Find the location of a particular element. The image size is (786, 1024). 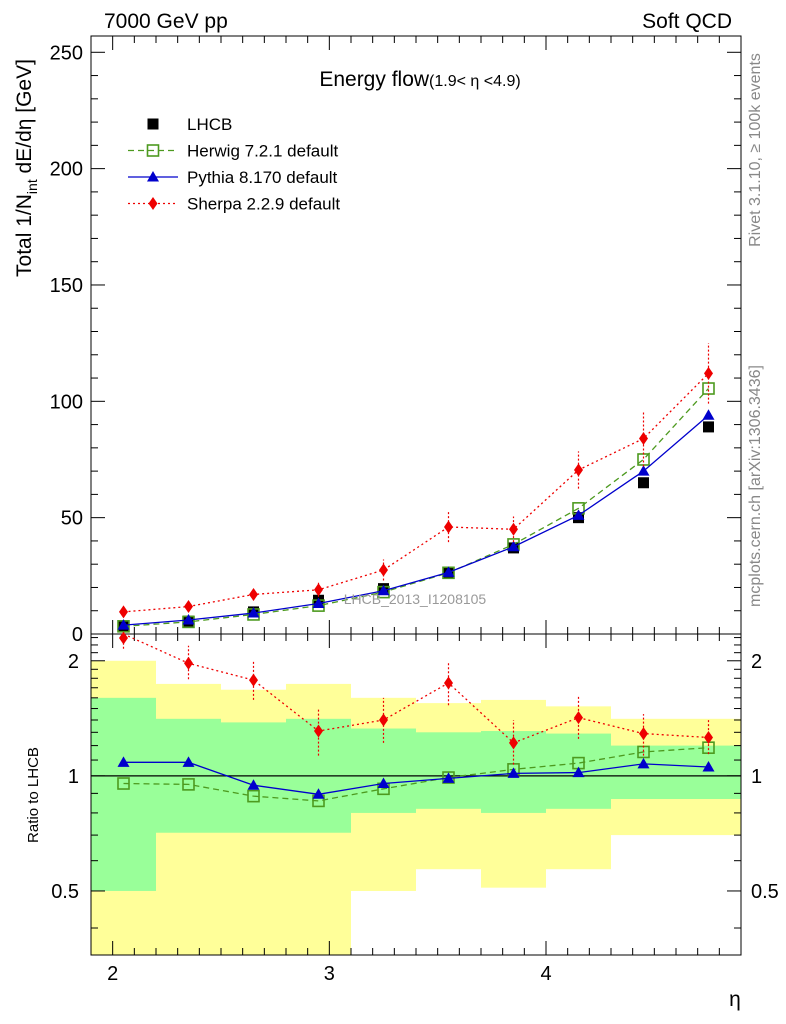

legend-entry-sherpa-2-2-9-default: Sherpa 2.2.9 default is located at coordinates (234, 204).